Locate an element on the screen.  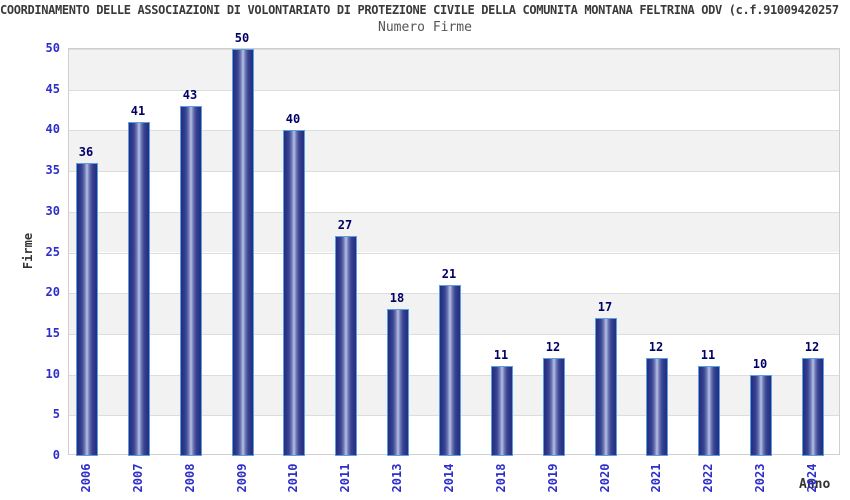
plot-band is located at coordinates (454, 69).